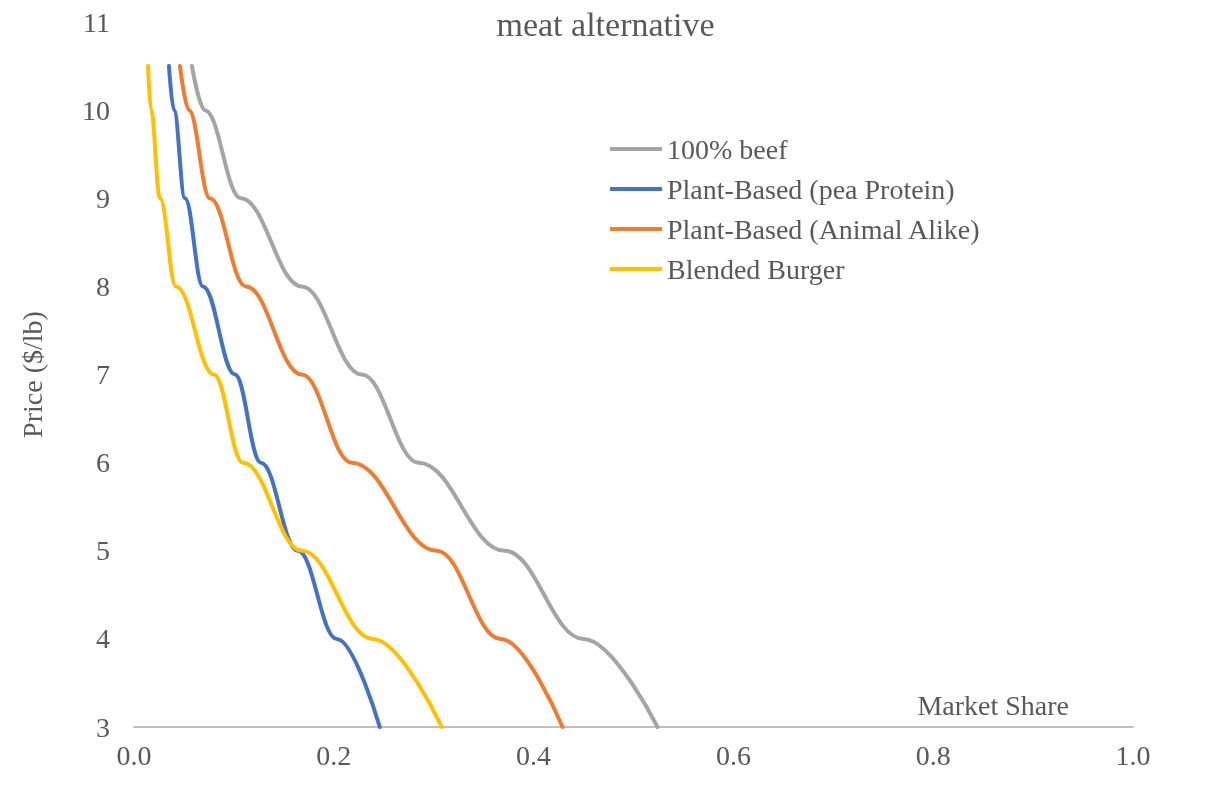 The width and height of the screenshot is (1211, 788). Describe the element at coordinates (96, 22) in the screenshot. I see `y-tick-label: 11` at that location.